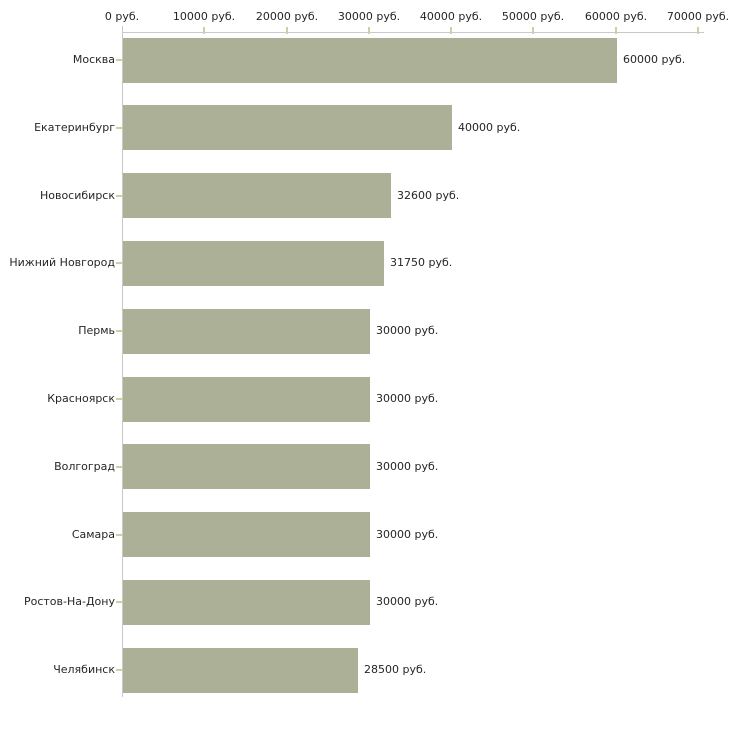 The height and width of the screenshot is (730, 730). Describe the element at coordinates (93, 534) in the screenshot. I see `category-label: Самара` at that location.